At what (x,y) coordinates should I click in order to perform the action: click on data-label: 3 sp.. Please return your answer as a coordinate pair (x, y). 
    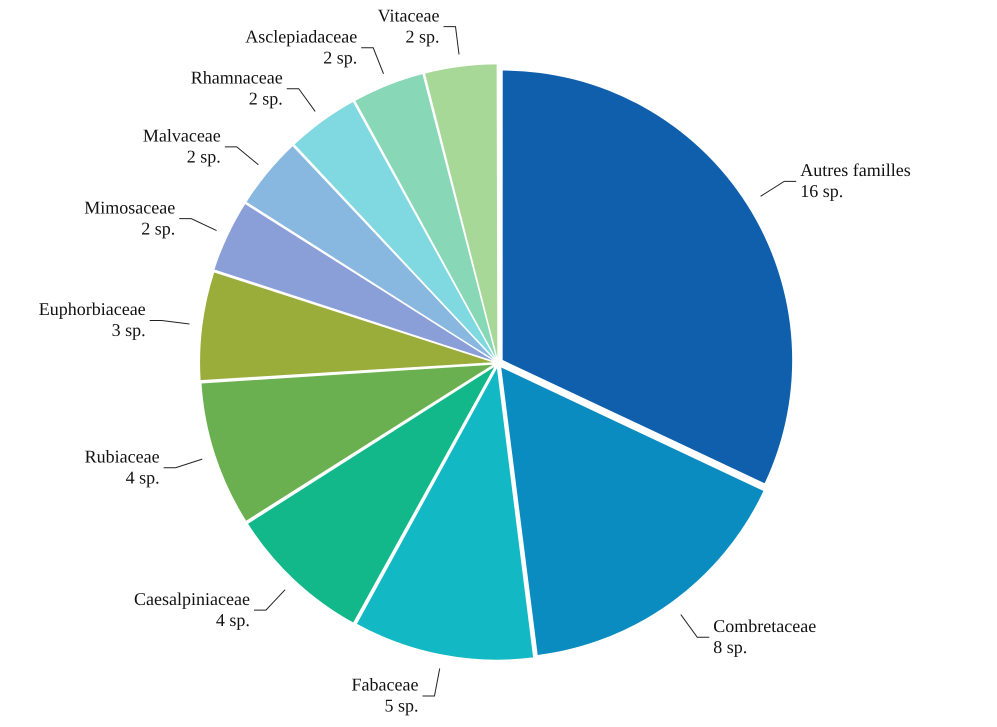
    Looking at the image, I should click on (129, 330).